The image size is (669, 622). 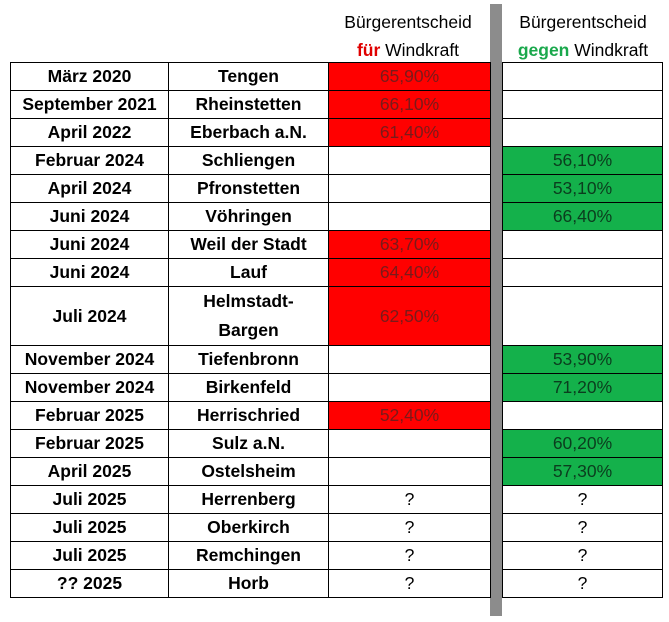 I want to click on table-row: November 2024 Birkenfeld 71,20%, so click(x=336, y=387).